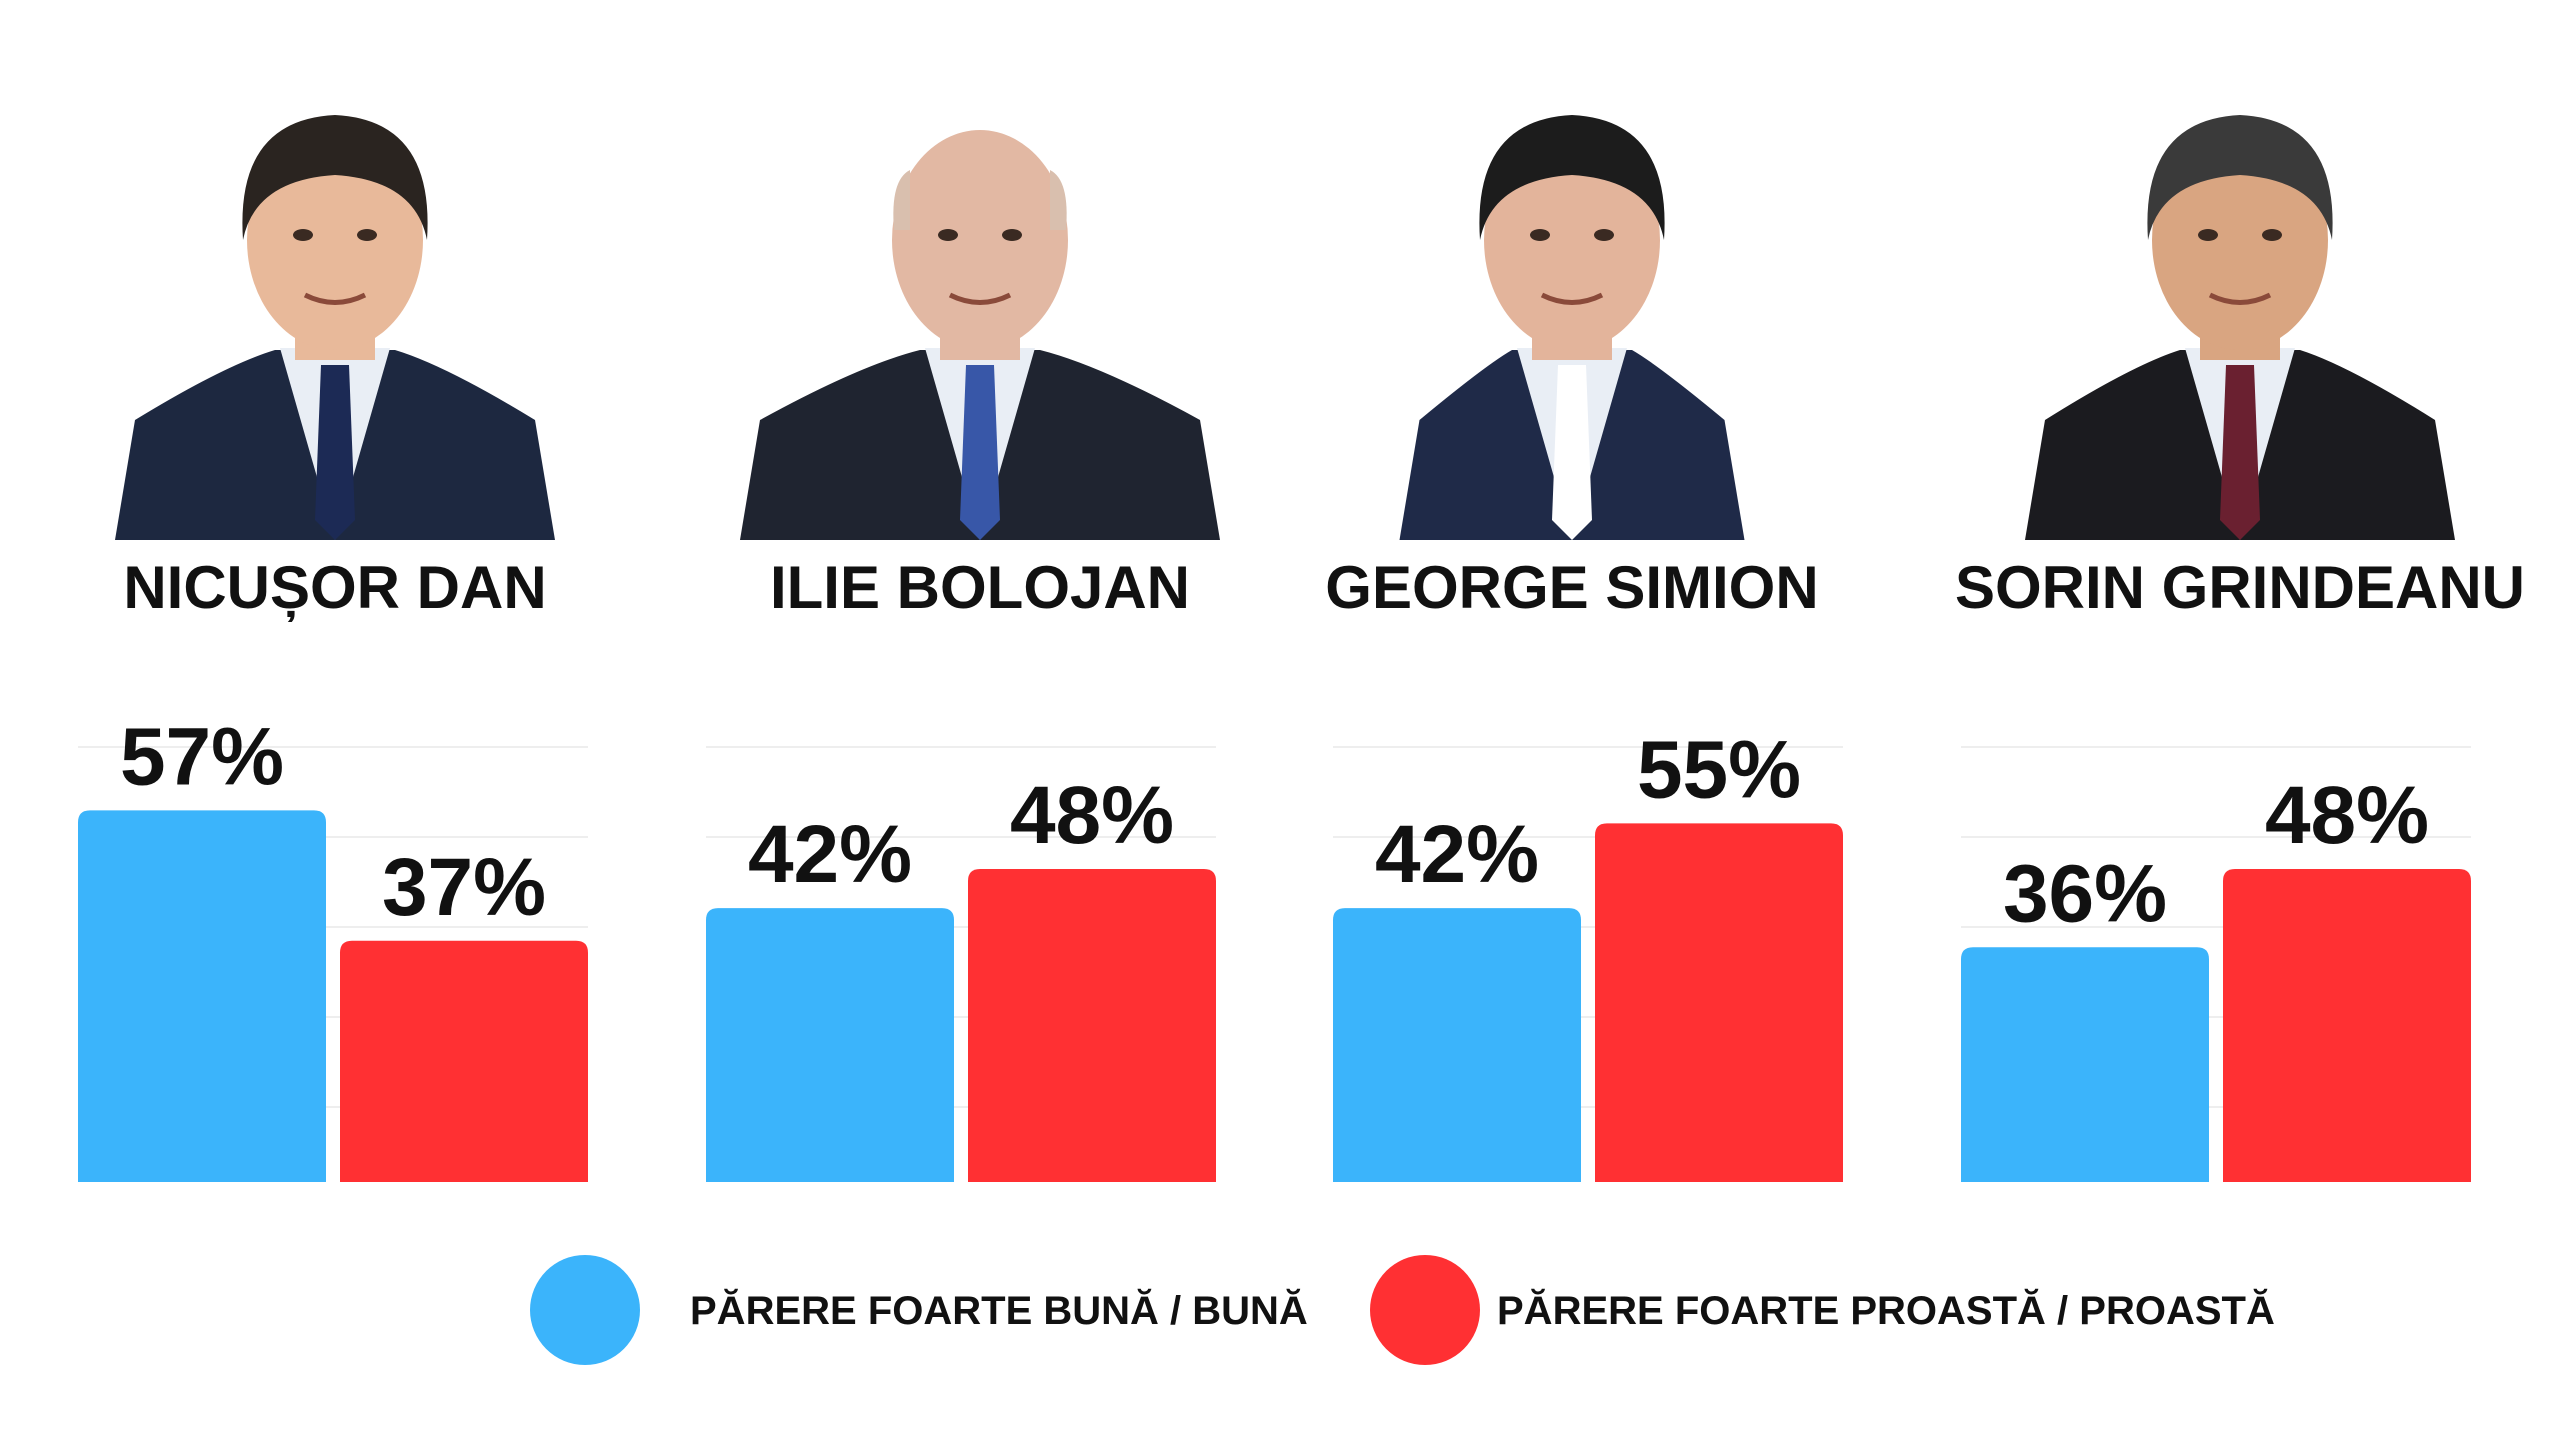 The height and width of the screenshot is (1440, 2560). What do you see at coordinates (980, 335) in the screenshot?
I see `portrait-ilie-bolojan-icon` at bounding box center [980, 335].